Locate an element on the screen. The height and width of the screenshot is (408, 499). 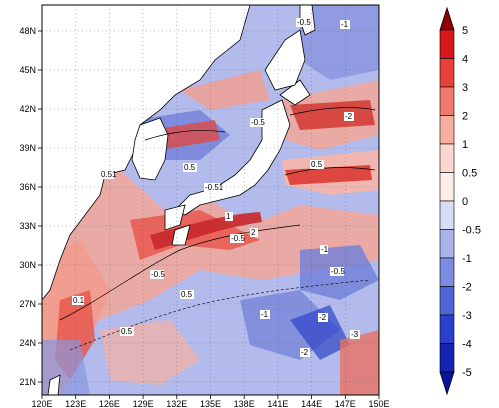
colorbar-label: 0 is located at coordinates (465, 202).